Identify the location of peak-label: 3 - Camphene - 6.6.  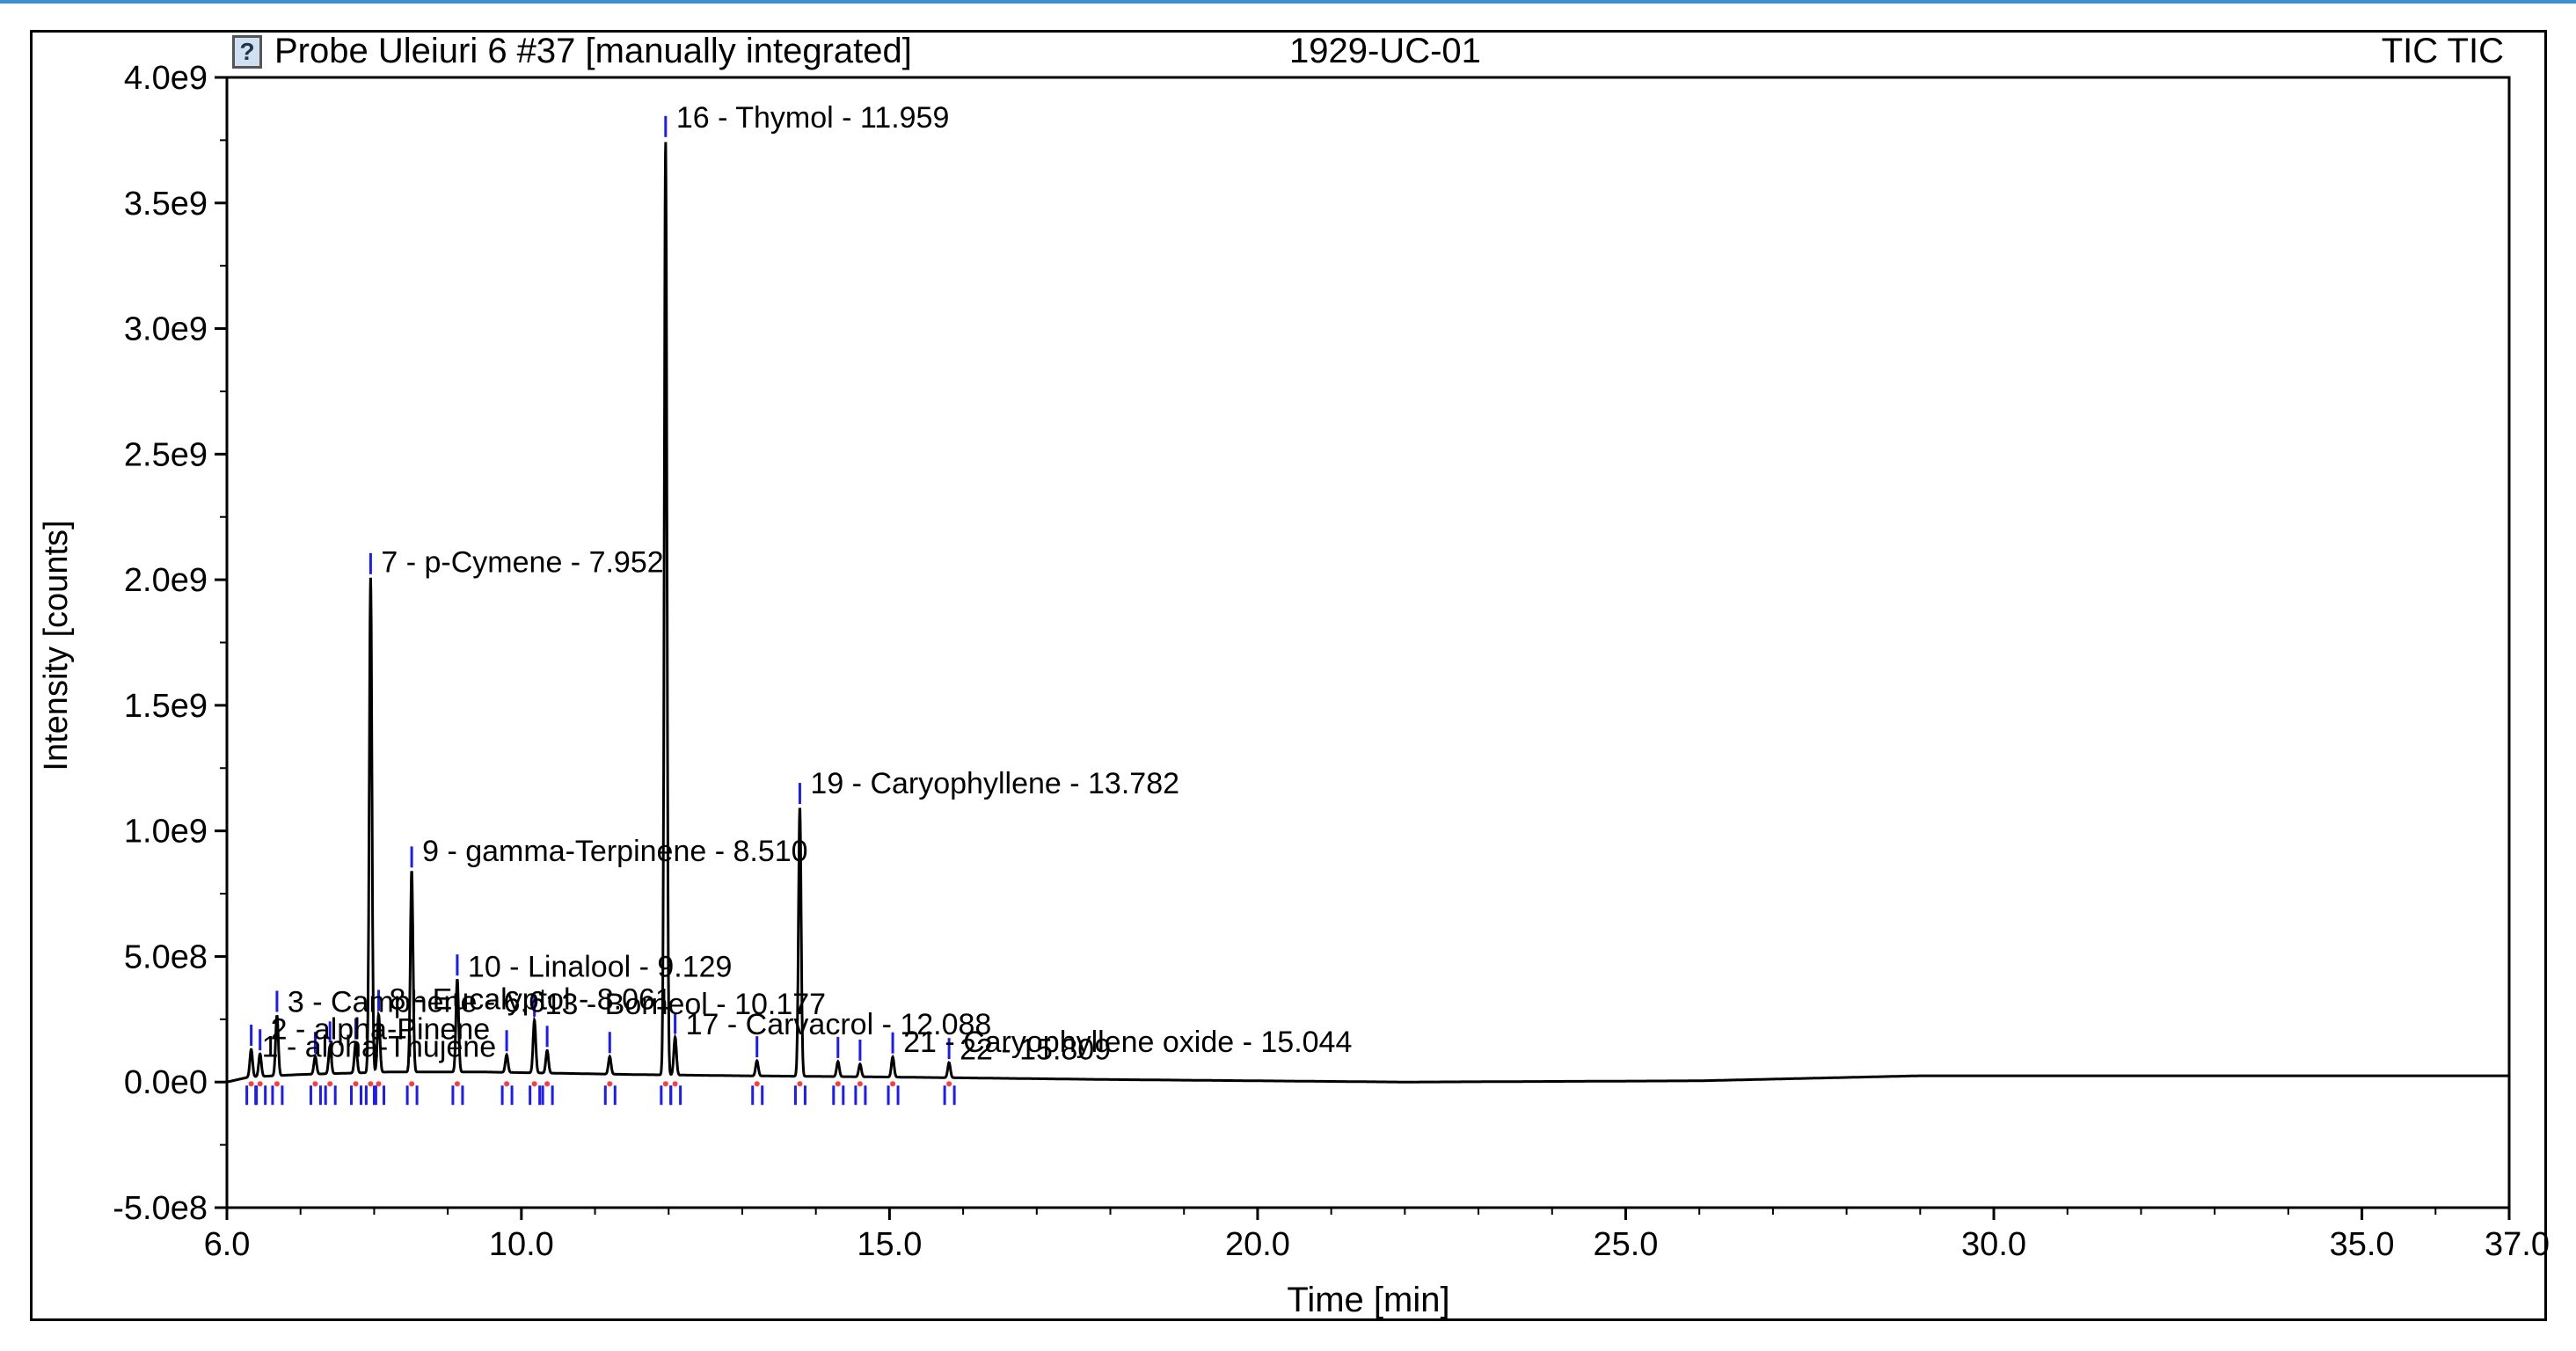
(416, 1002).